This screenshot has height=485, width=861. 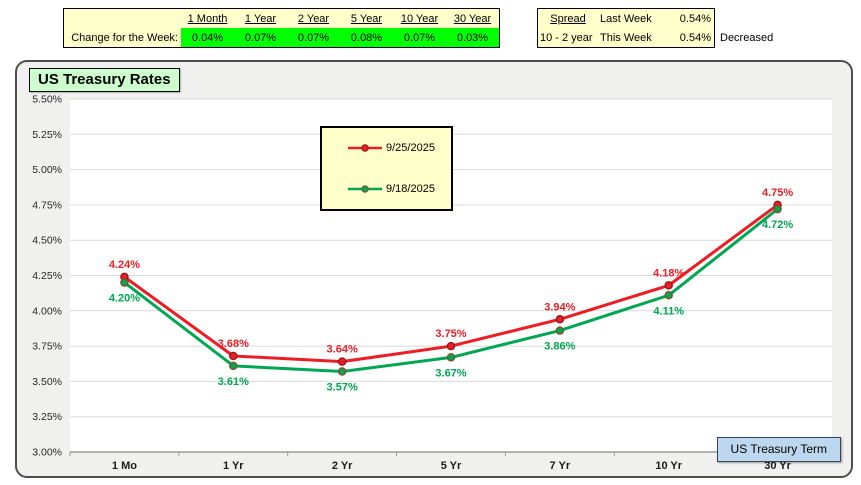 I want to click on x-category-label: 10 Yr, so click(x=668, y=466).